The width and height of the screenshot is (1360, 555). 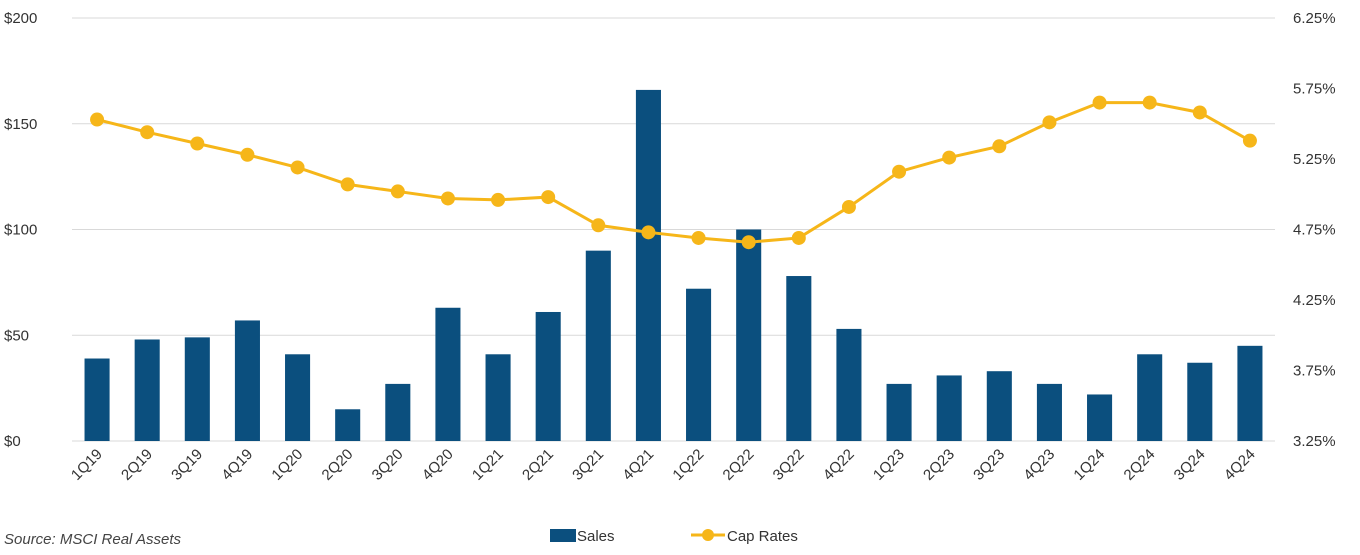 What do you see at coordinates (1314, 18) in the screenshot?
I see `y2-tick-label: 6.25%` at bounding box center [1314, 18].